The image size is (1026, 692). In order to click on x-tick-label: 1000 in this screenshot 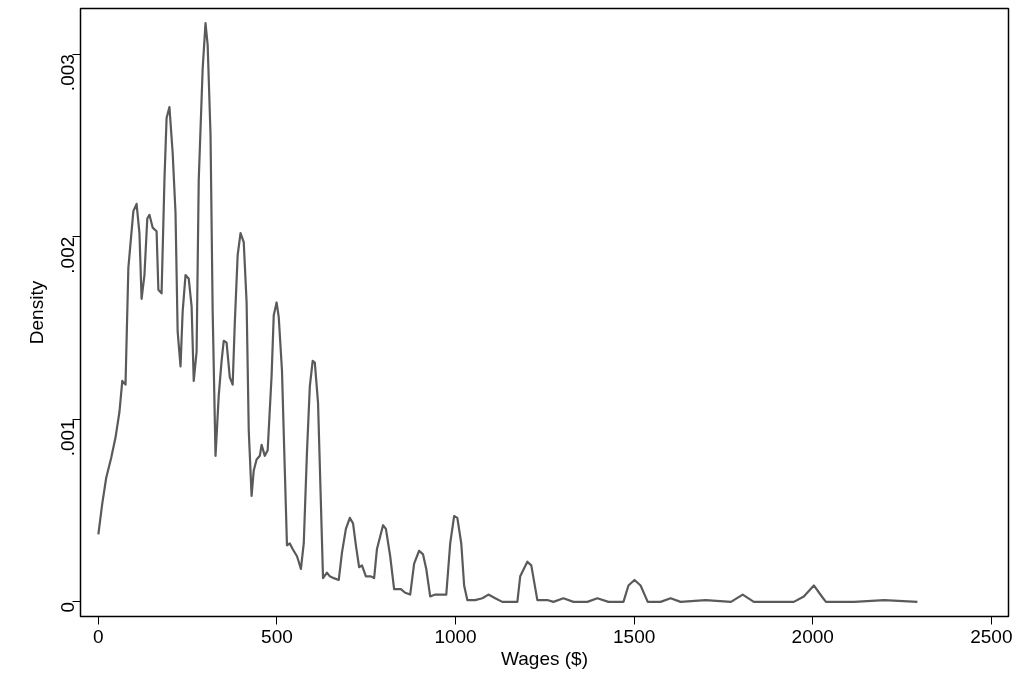, I will do `click(455, 636)`.